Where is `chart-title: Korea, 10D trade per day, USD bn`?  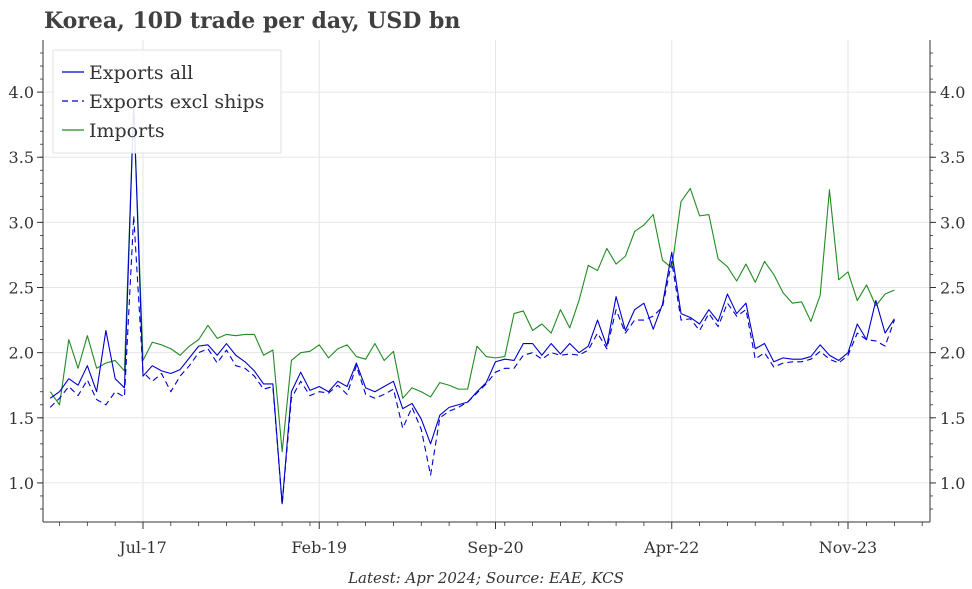 chart-title: Korea, 10D trade per day, USD bn is located at coordinates (252, 21).